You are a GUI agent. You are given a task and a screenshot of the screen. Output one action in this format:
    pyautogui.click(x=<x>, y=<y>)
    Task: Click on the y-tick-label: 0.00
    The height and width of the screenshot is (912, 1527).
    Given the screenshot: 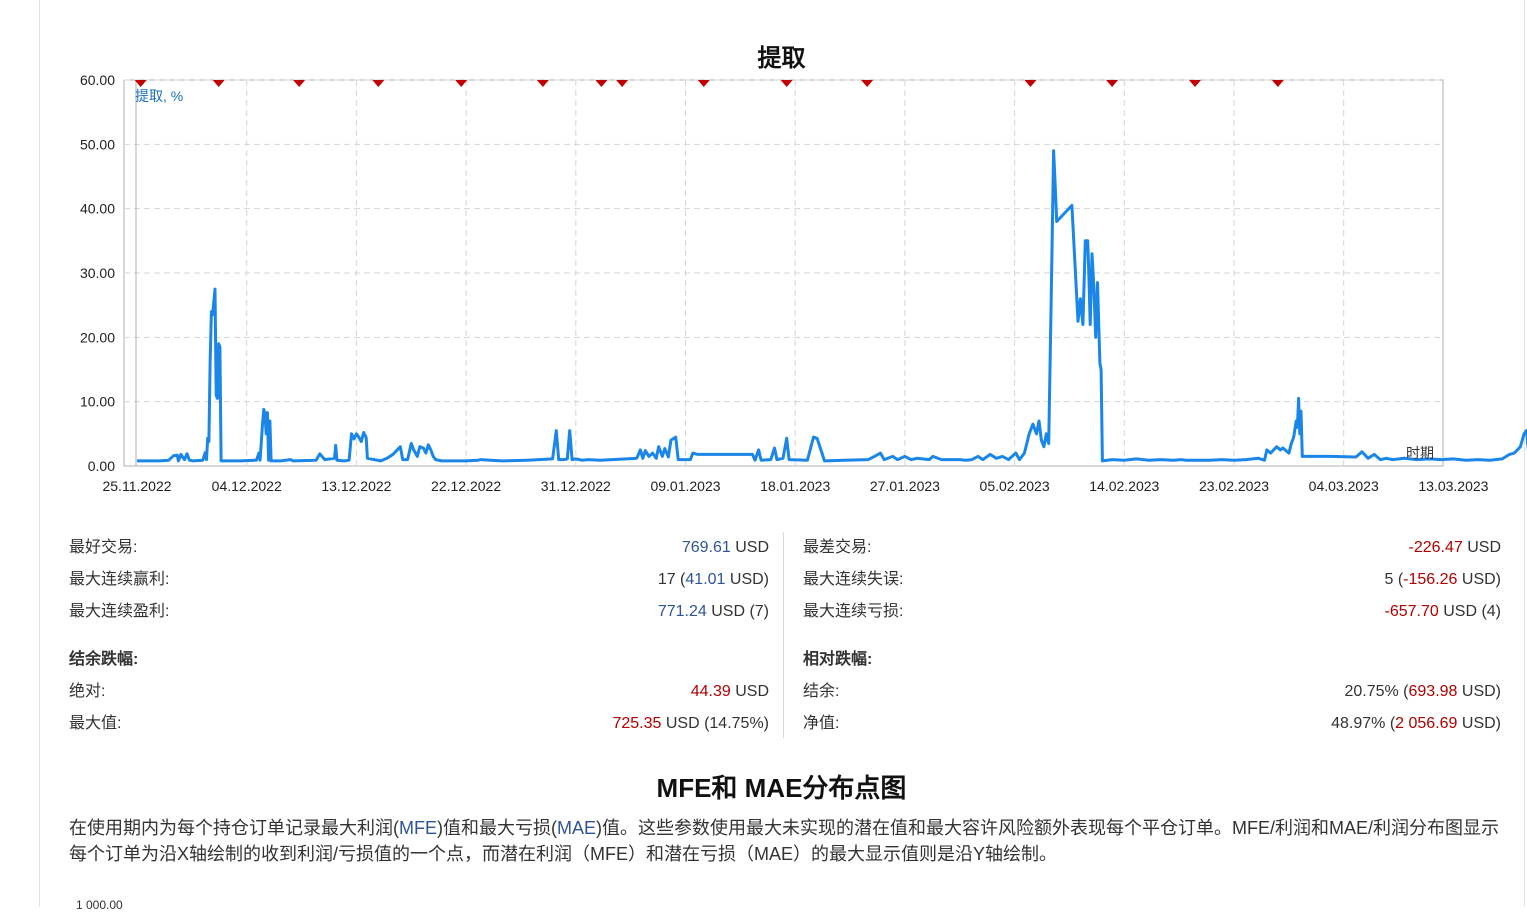 What is the action you would take?
    pyautogui.click(x=101, y=466)
    